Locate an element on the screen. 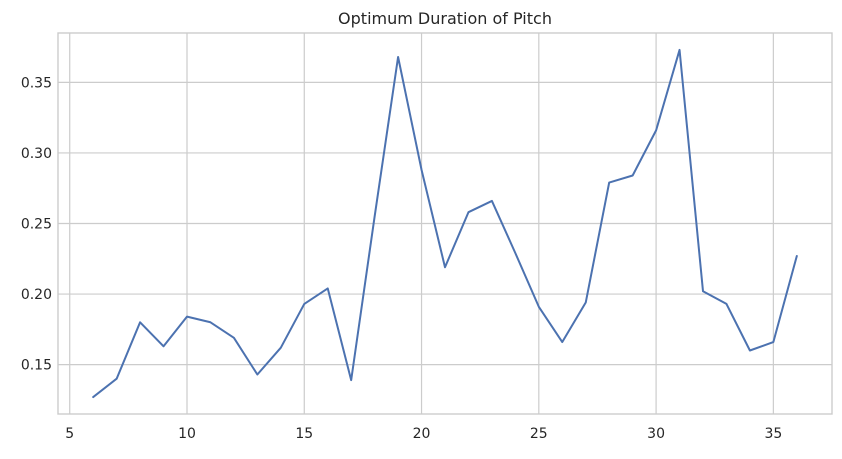 The image size is (842, 459). x-tick-label: 25 is located at coordinates (539, 434).